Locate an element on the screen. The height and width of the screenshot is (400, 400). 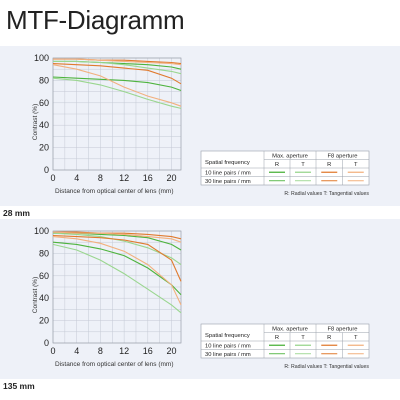
focal-length-label: 28 mm is located at coordinates (16, 213).